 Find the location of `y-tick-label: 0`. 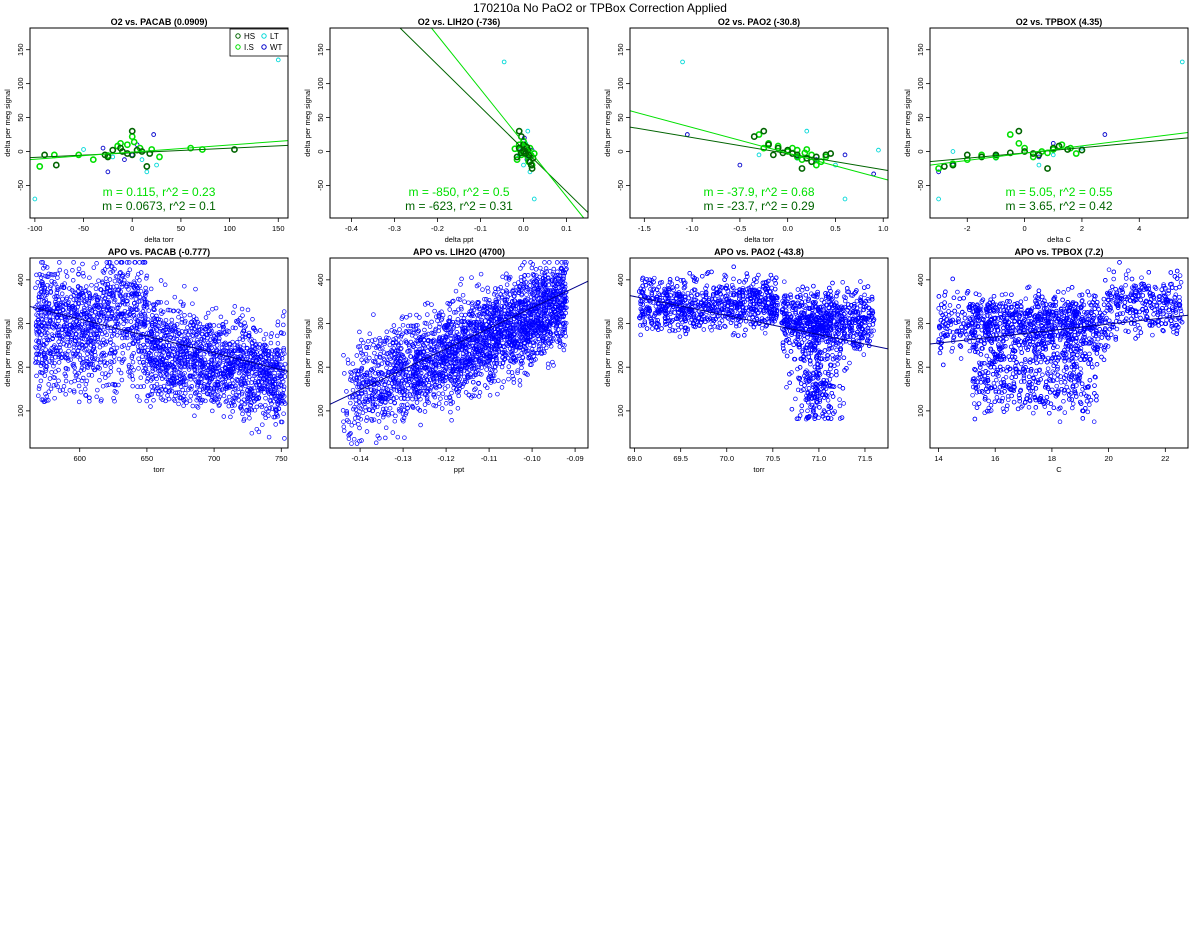

y-tick-label: 0 is located at coordinates (20, 151).